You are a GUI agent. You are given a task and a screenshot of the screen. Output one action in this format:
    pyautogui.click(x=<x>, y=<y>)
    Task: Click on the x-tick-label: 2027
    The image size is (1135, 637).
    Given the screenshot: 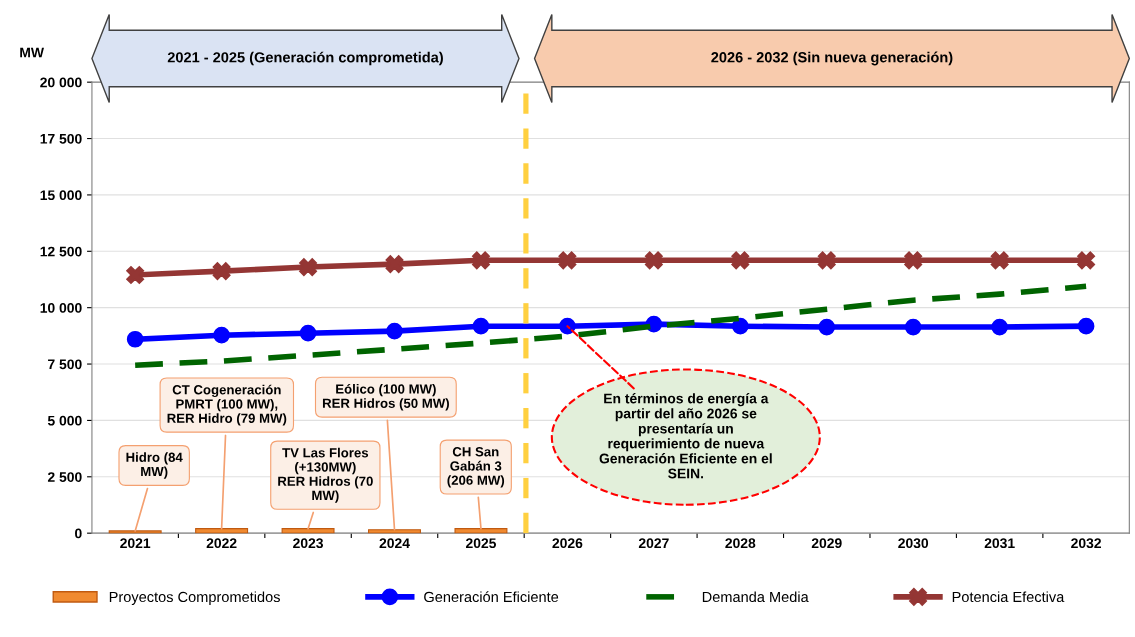 What is the action you would take?
    pyautogui.click(x=653, y=543)
    